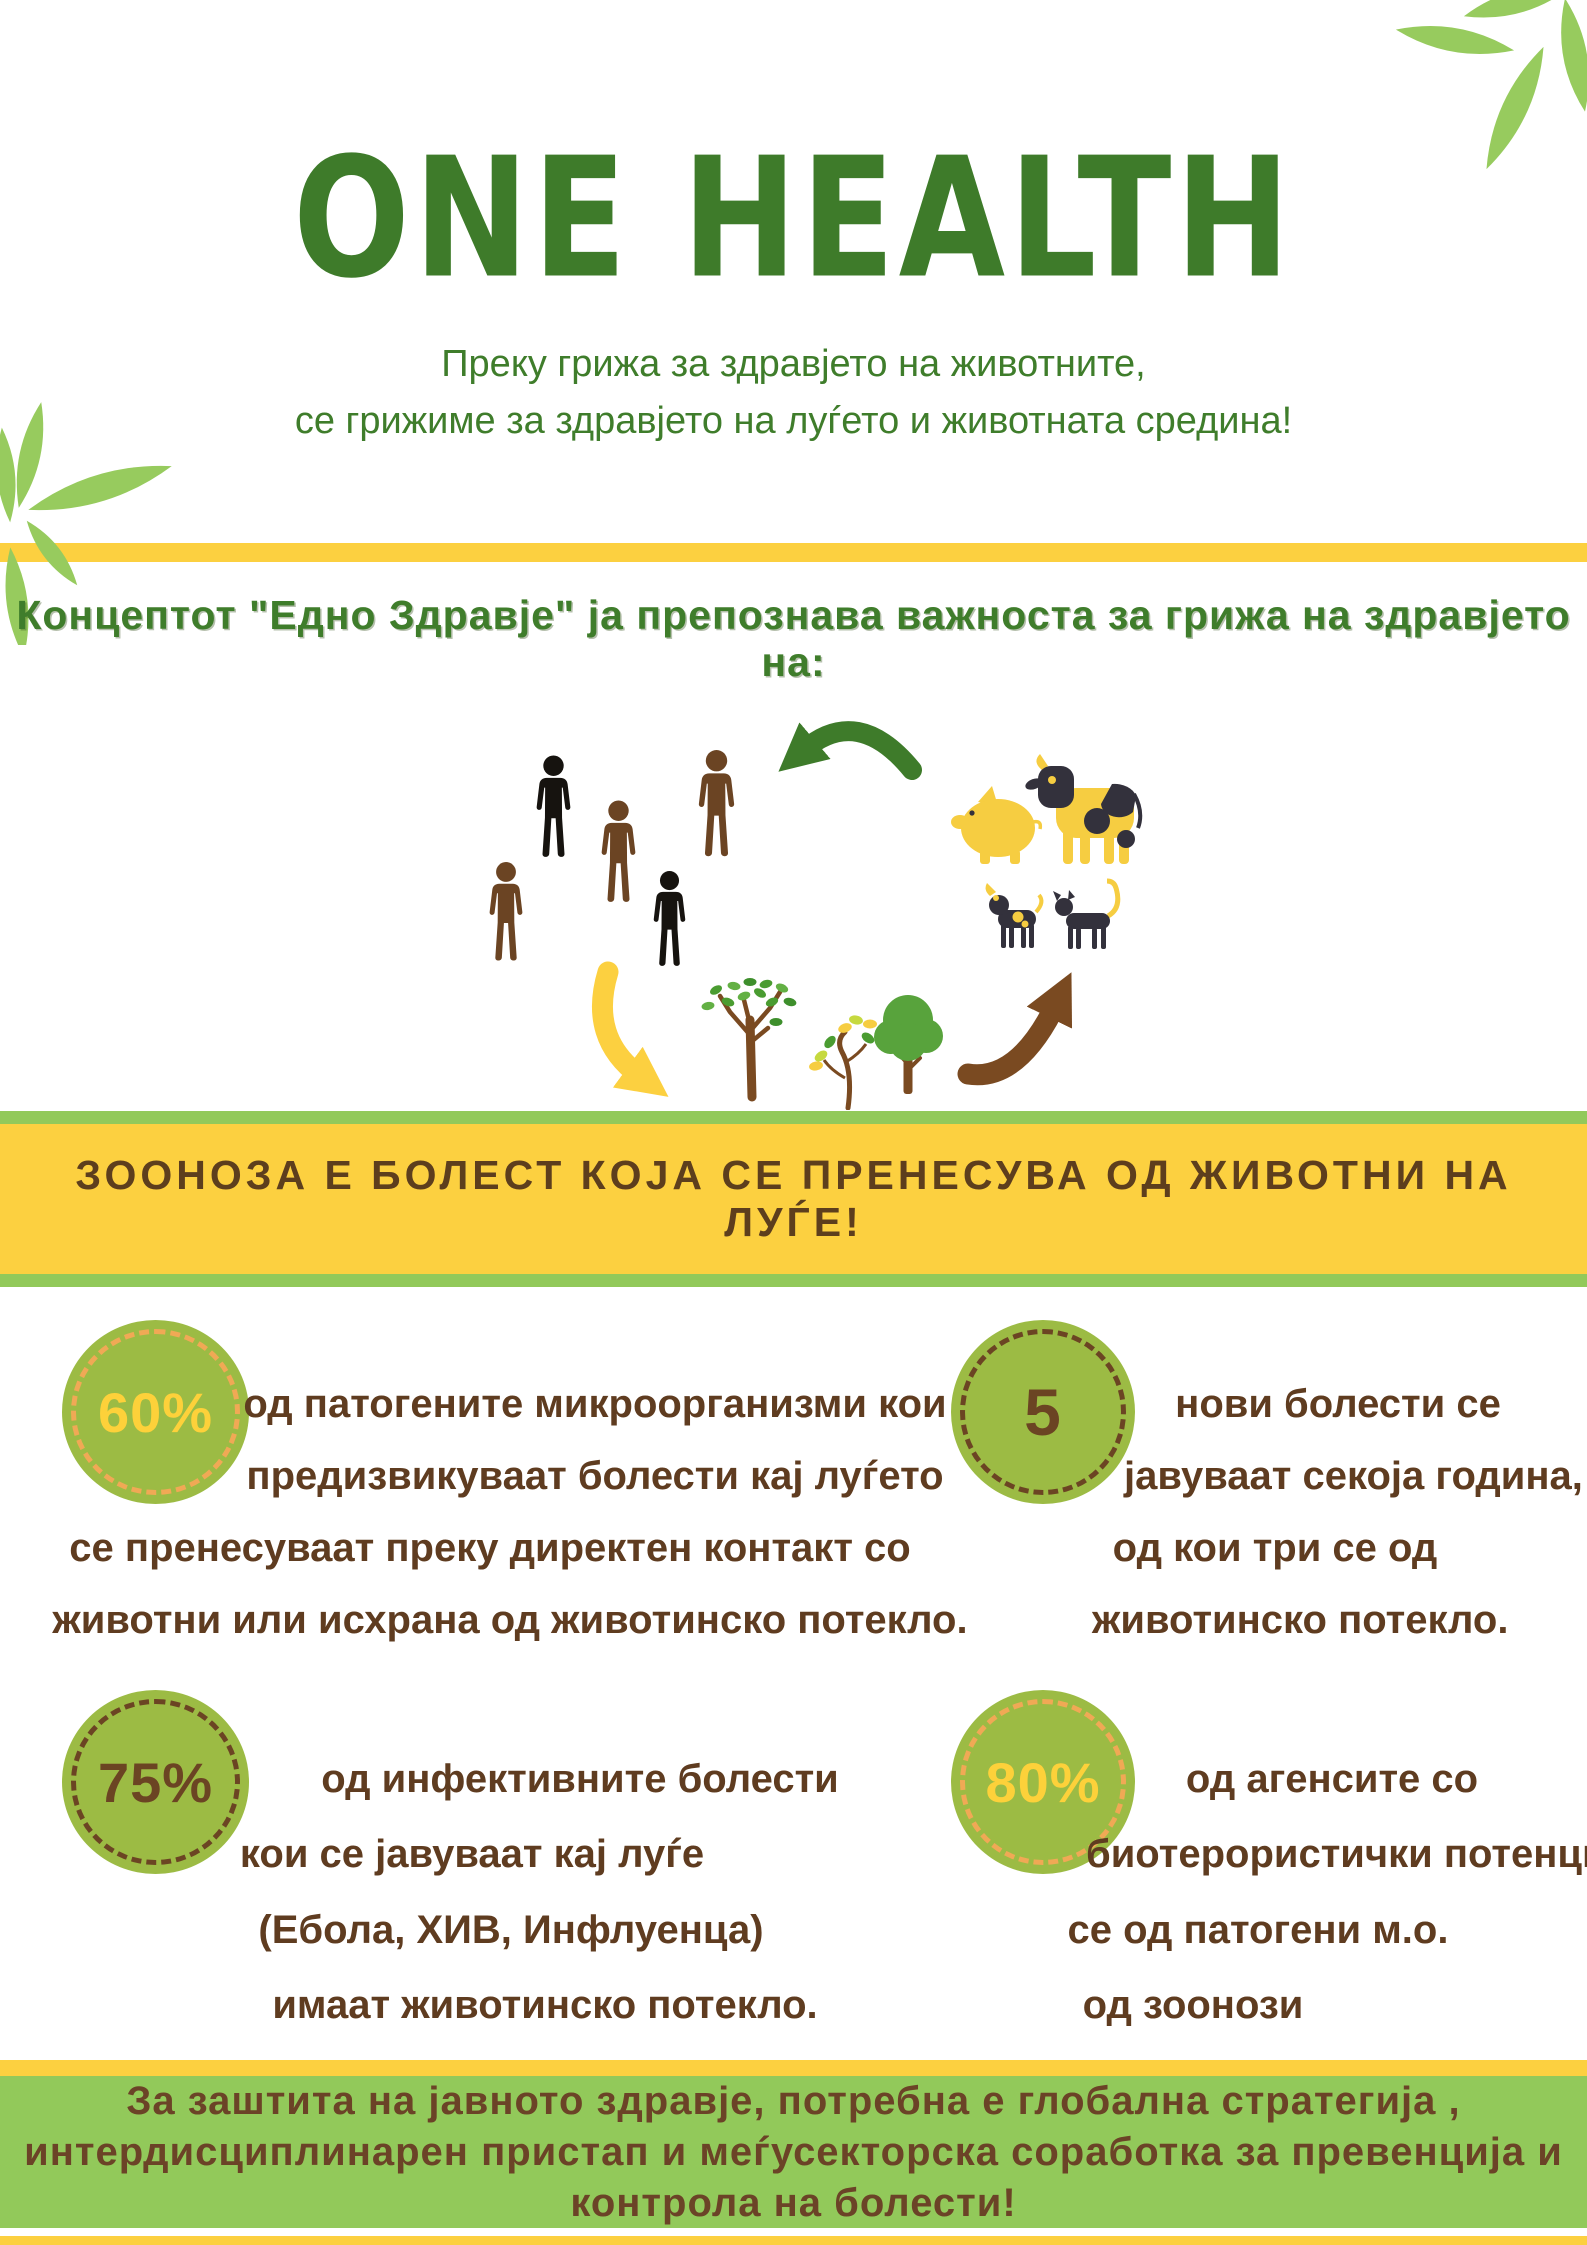  I want to click on stat-circle-60-percent: 60%, so click(155, 1412).